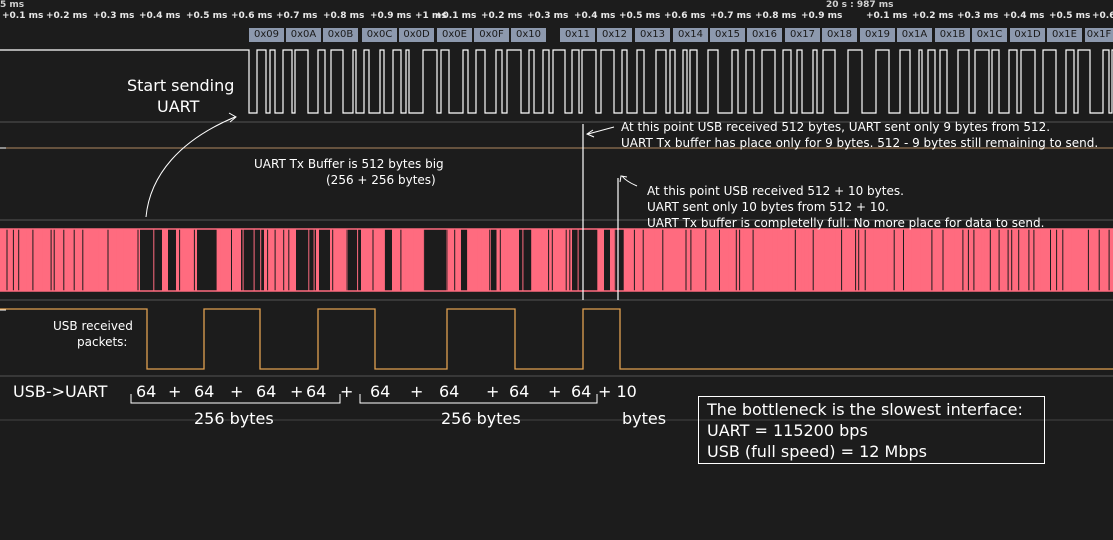 This screenshot has width=1113, height=540. What do you see at coordinates (685, 16) in the screenshot?
I see `ruler-tick: +0.6 ms` at bounding box center [685, 16].